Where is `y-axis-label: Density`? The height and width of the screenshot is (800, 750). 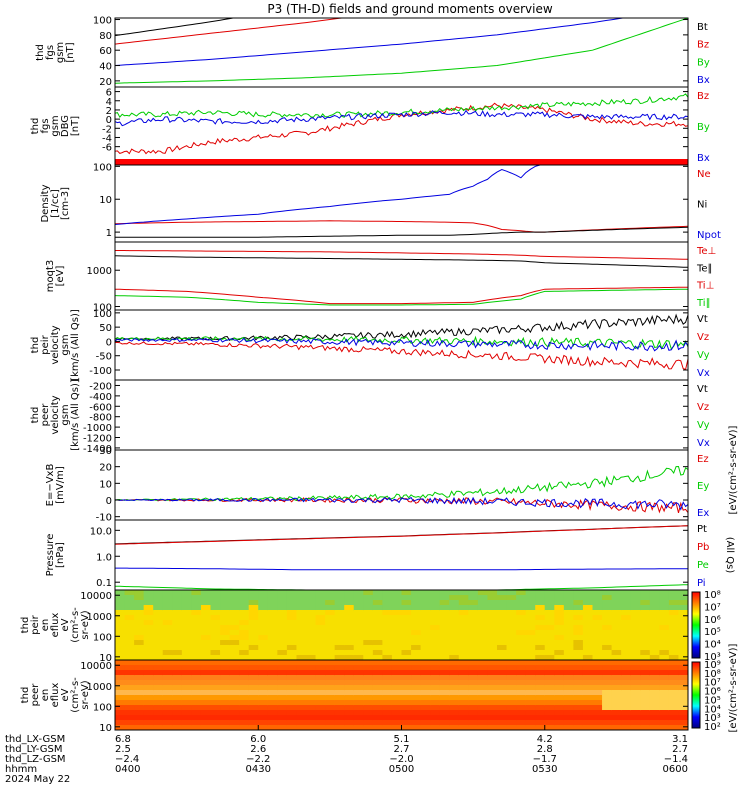 y-axis-label: Density is located at coordinates (45, 203).